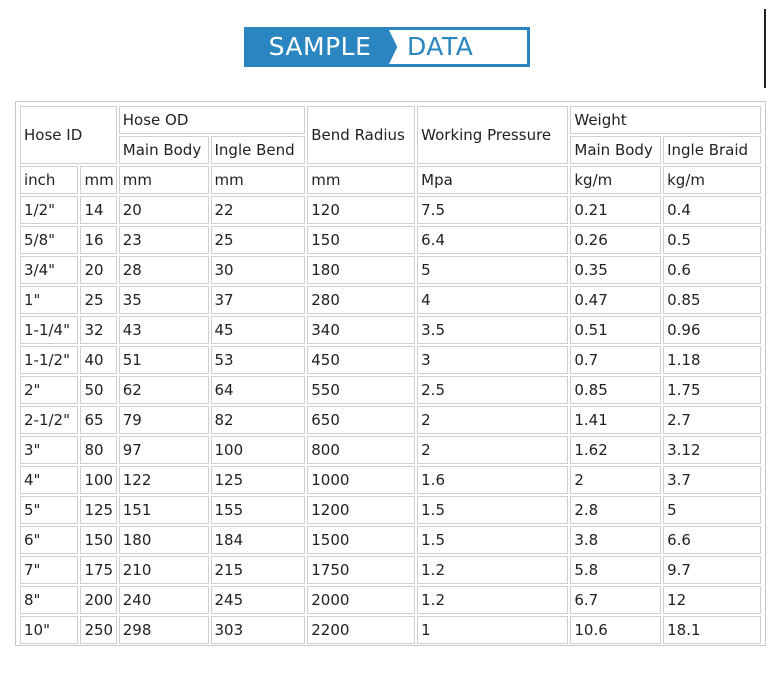 This screenshot has height=683, width=769. What do you see at coordinates (390, 270) in the screenshot?
I see `table-row: 3/4" 20 28 30 180 5 0.35 0.6` at bounding box center [390, 270].